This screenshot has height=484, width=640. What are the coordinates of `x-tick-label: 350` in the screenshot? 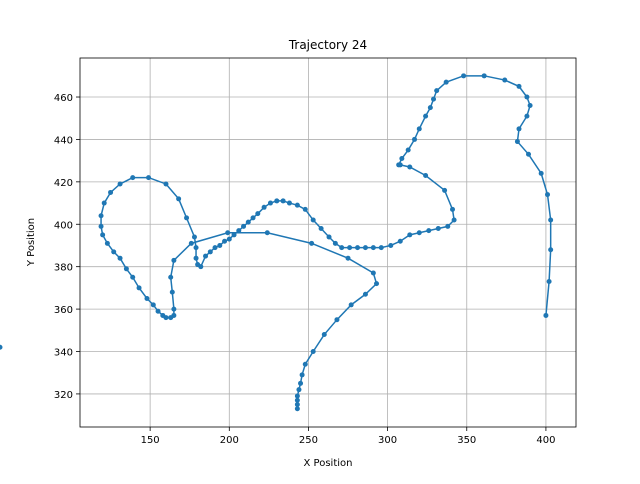 It's located at (466, 440).